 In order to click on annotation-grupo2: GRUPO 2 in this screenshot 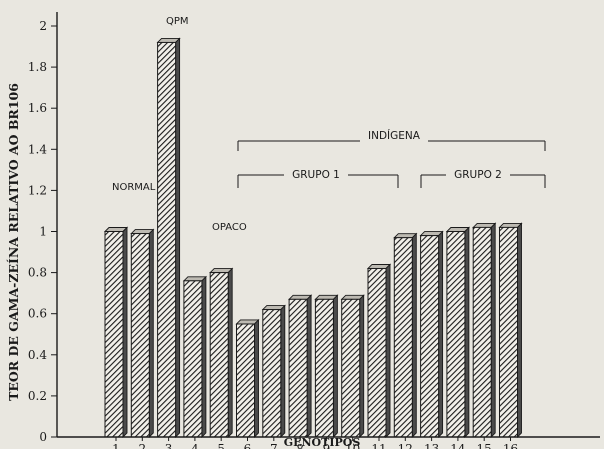, I will do `click(478, 175)`.